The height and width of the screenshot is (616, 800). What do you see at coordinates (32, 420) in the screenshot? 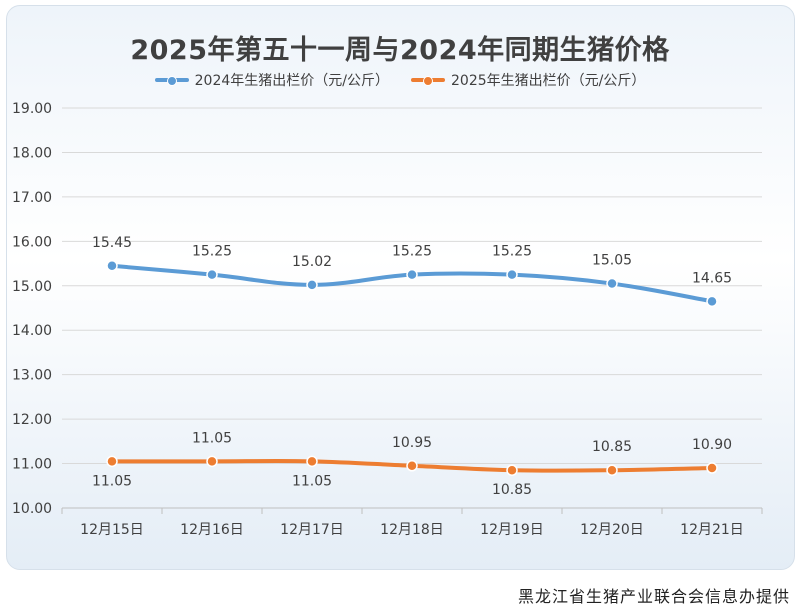
I see `y-tick-label: 12.00` at bounding box center [32, 420].